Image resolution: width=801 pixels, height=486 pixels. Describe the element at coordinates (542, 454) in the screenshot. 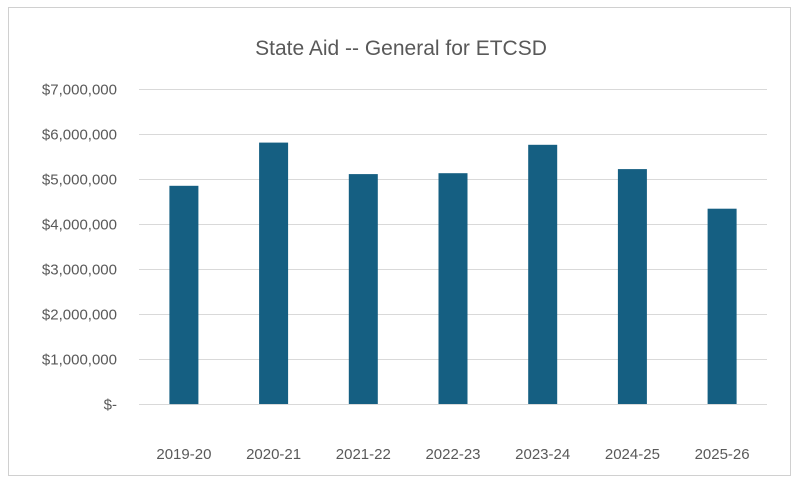

I see `x-tick-label: 2023-24` at that location.